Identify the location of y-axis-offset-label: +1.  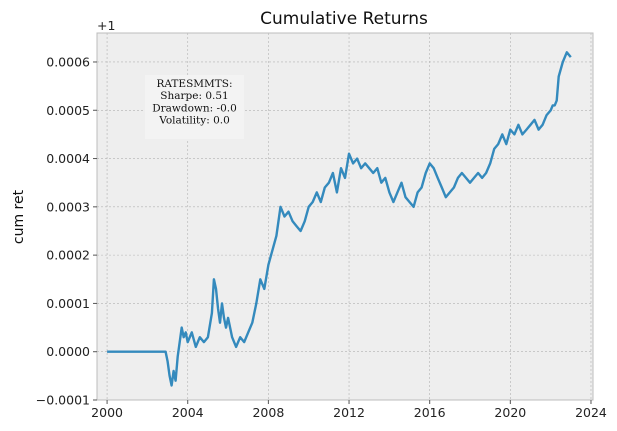
(106, 25).